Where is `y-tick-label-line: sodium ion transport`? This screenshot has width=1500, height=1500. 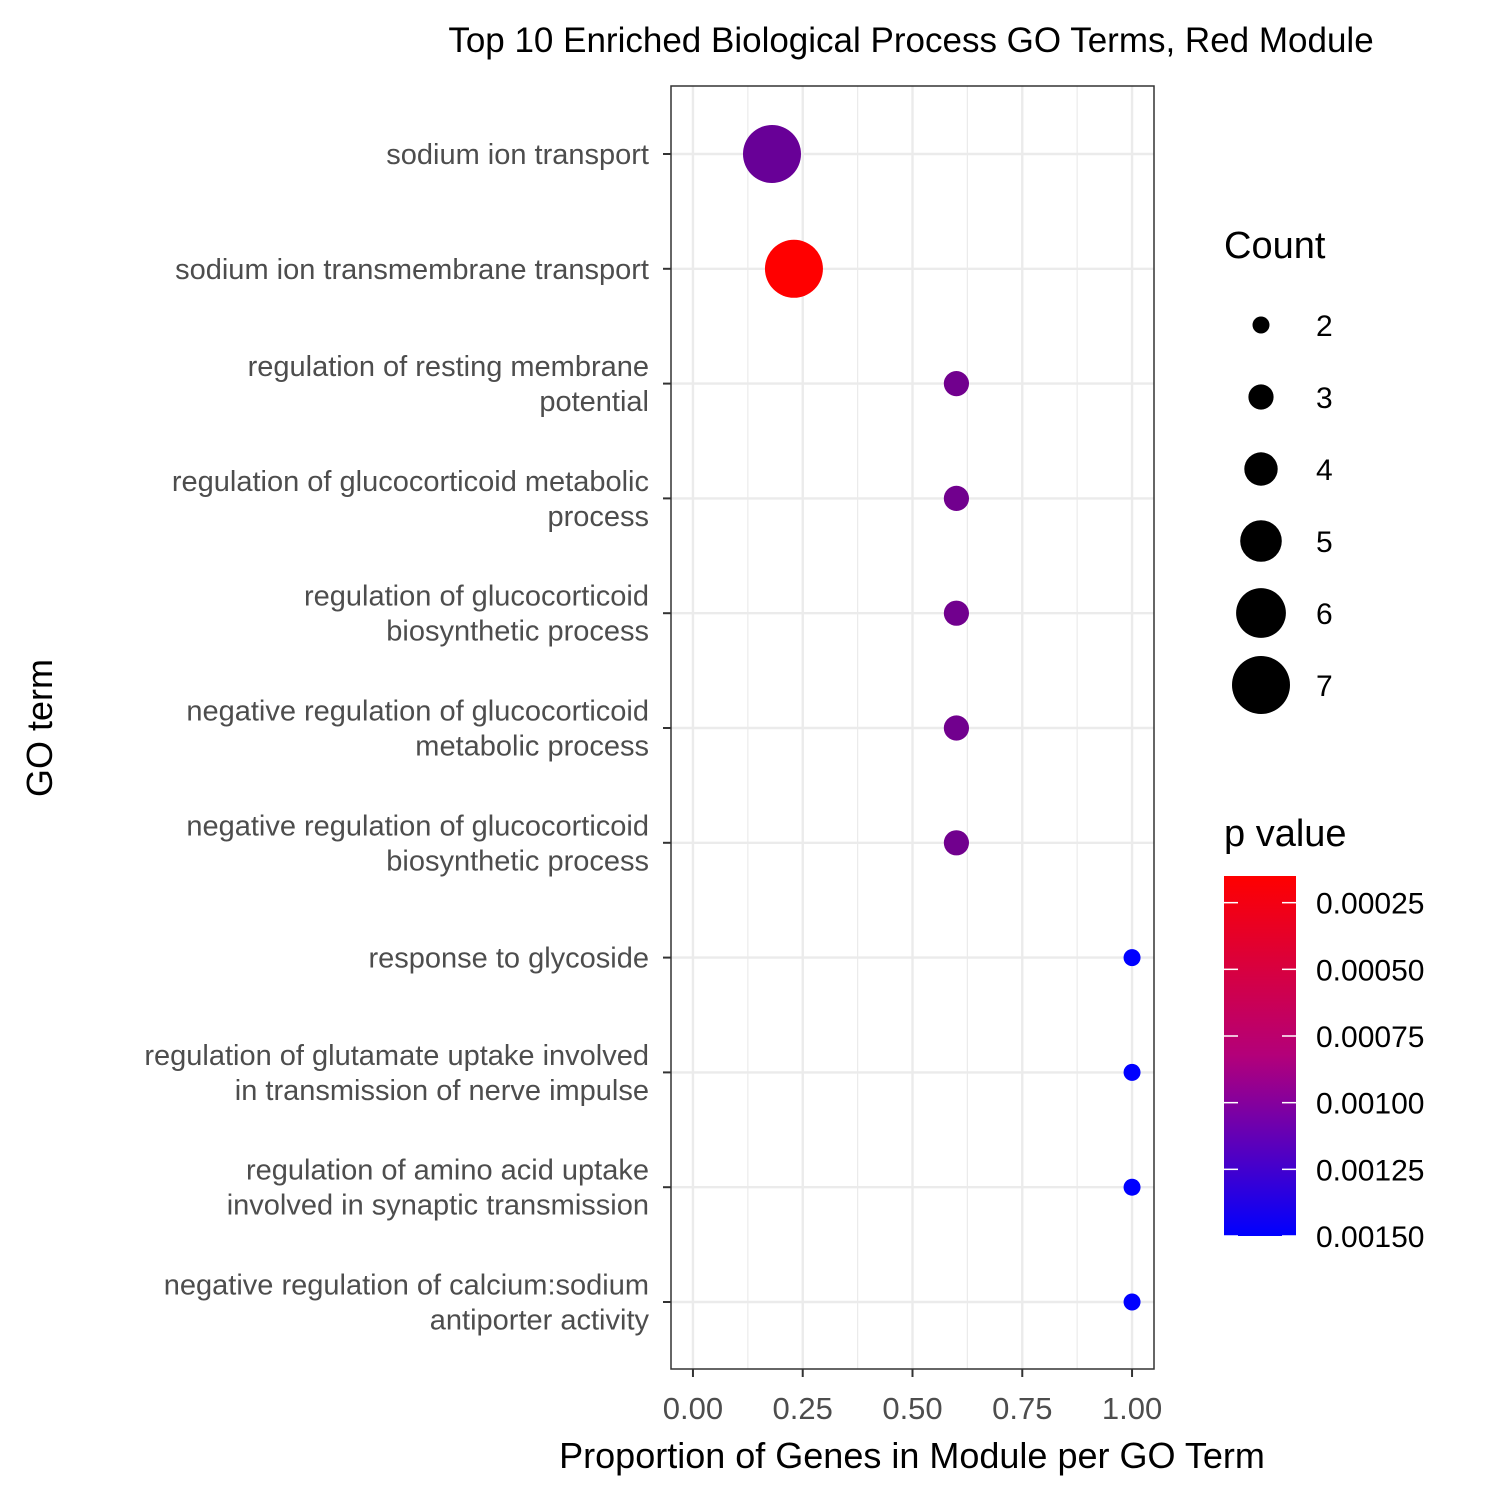 y-tick-label-line: sodium ion transport is located at coordinates (517, 155).